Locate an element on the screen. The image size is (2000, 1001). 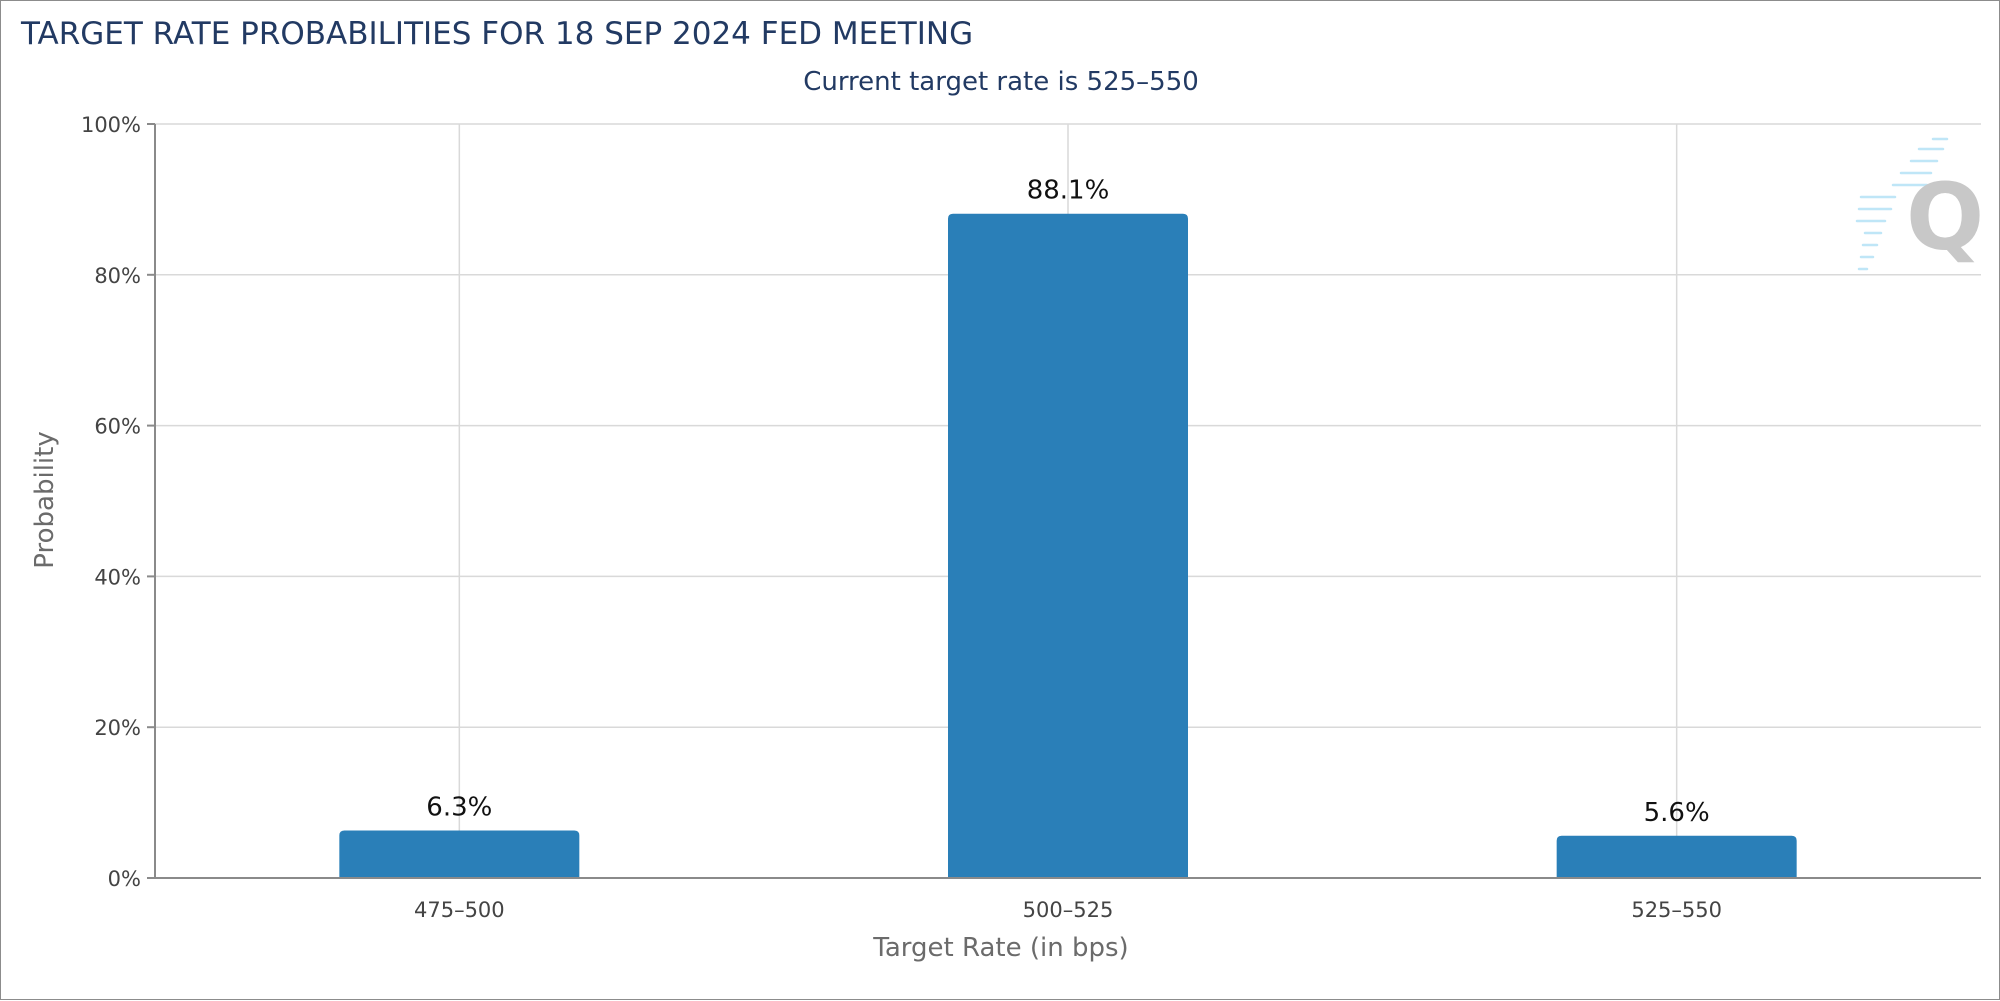
q-logo-watermark: Q is located at coordinates (1919, 204).